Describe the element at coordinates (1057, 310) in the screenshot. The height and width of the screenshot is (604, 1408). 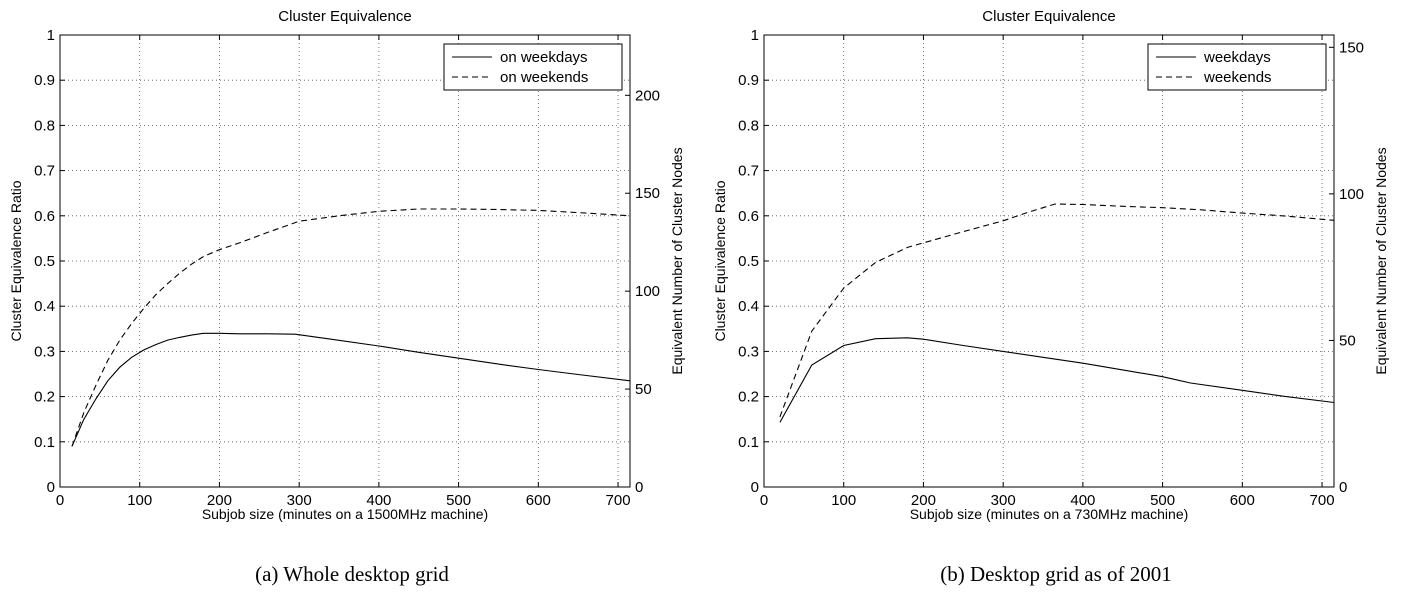
I see `series-line-dashed` at that location.